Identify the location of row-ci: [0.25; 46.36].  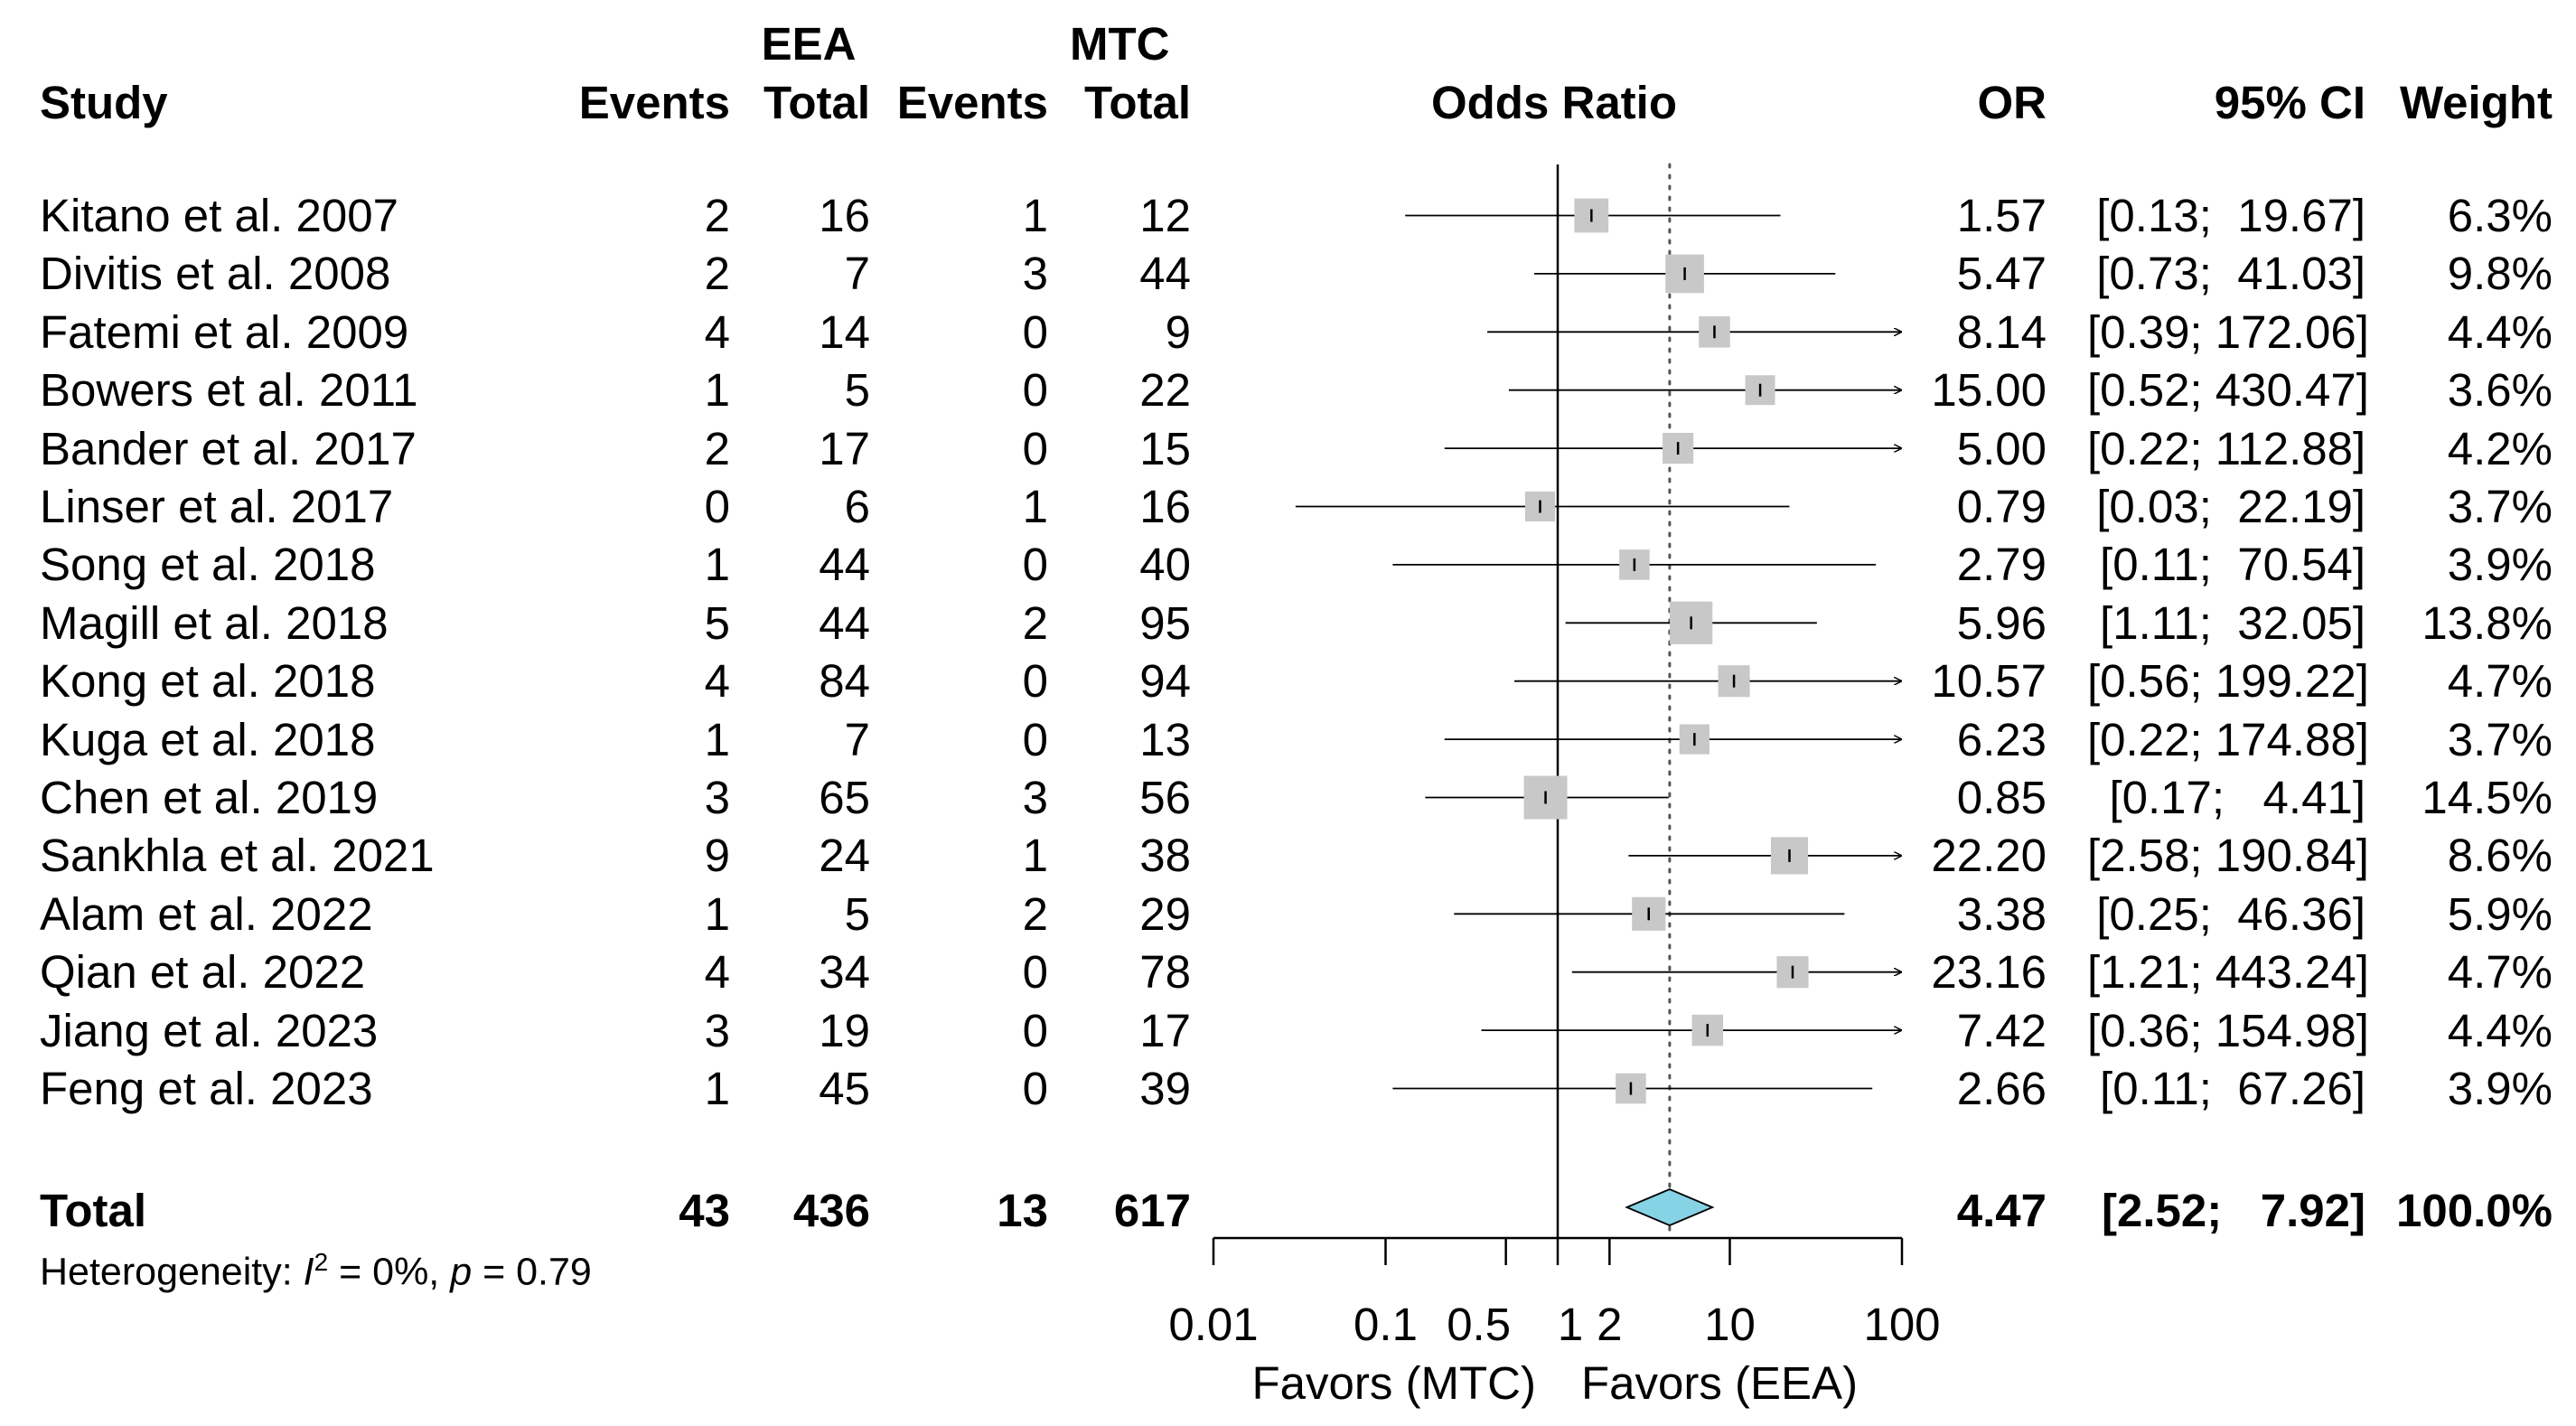
(2230, 914).